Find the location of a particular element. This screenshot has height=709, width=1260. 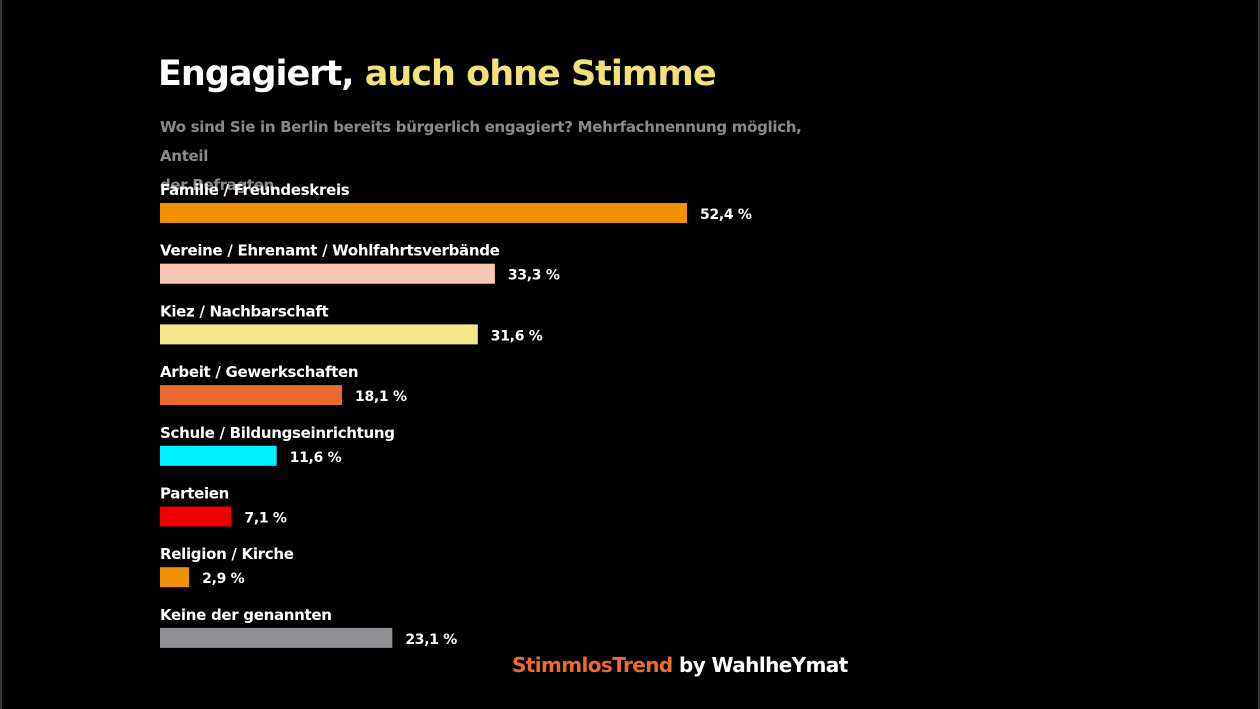

footer-credit: StimmlosTrend by WahlheYmat is located at coordinates (680, 665).